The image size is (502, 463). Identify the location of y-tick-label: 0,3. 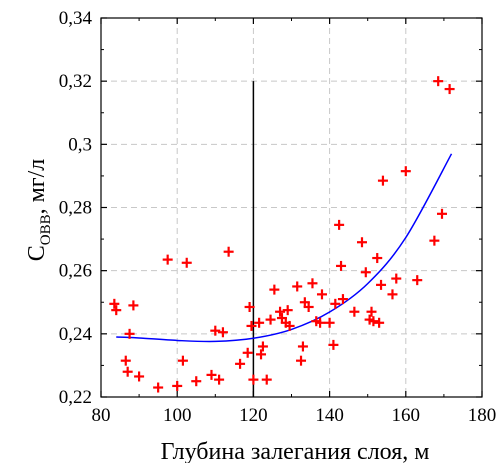
(80, 144).